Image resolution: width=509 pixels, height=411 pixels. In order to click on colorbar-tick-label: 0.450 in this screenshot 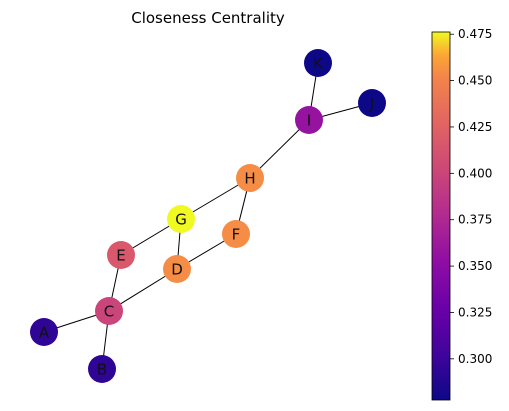, I will do `click(475, 81)`.